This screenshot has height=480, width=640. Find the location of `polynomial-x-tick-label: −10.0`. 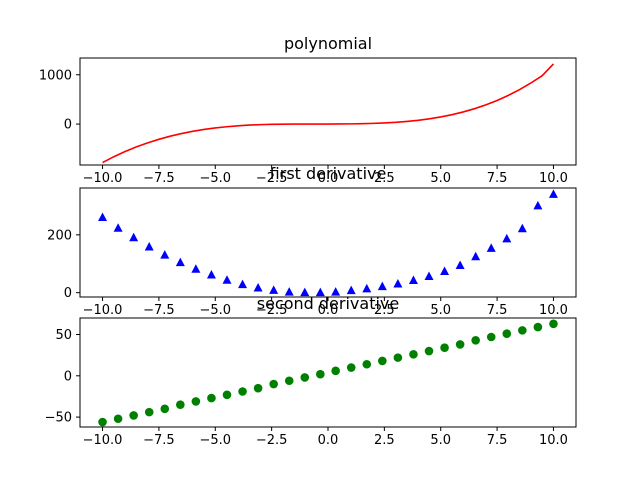

polynomial-x-tick-label: −10.0 is located at coordinates (103, 178).